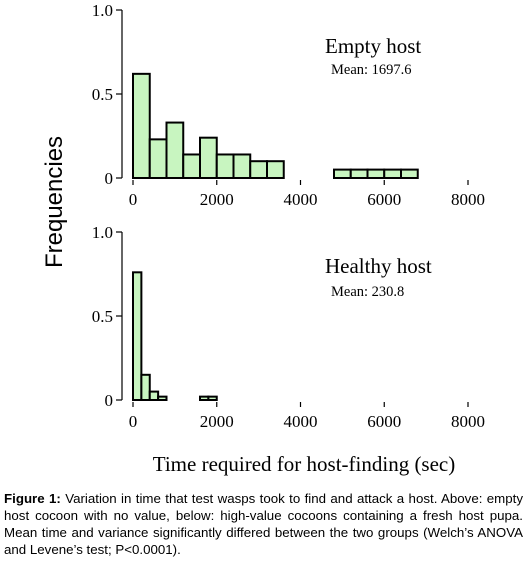 This screenshot has width=529, height=570. What do you see at coordinates (373, 46) in the screenshot?
I see `panel-title-top: Empty host` at bounding box center [373, 46].